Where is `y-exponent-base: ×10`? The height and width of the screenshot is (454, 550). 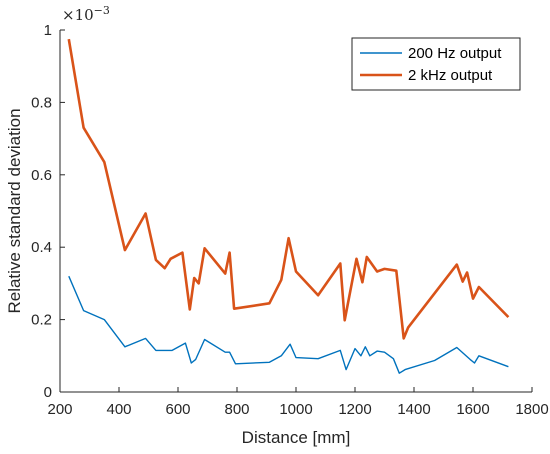 y-exponent-base: ×10 is located at coordinates (78, 15).